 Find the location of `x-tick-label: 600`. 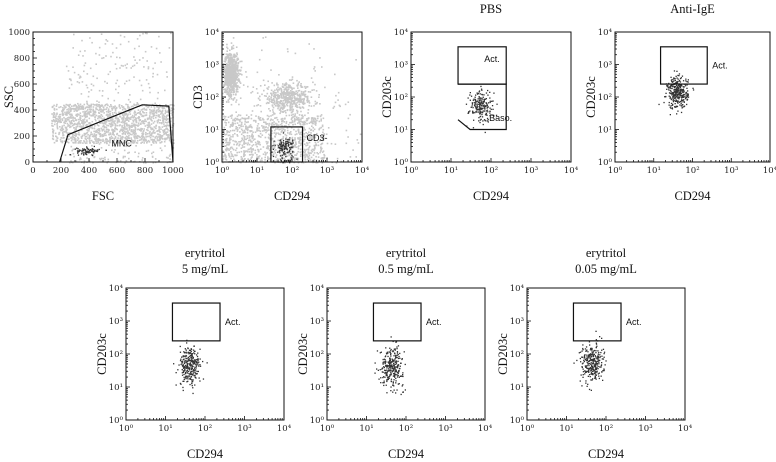

x-tick-label: 600 is located at coordinates (117, 171).